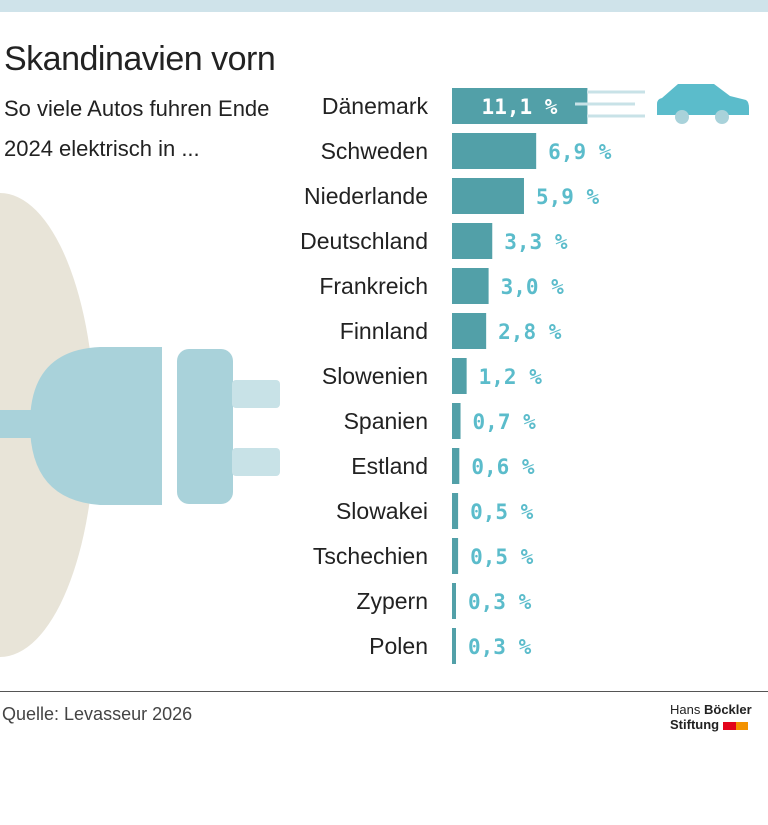 This screenshot has width=768, height=825. I want to click on value-label: 2,8 %, so click(530, 332).